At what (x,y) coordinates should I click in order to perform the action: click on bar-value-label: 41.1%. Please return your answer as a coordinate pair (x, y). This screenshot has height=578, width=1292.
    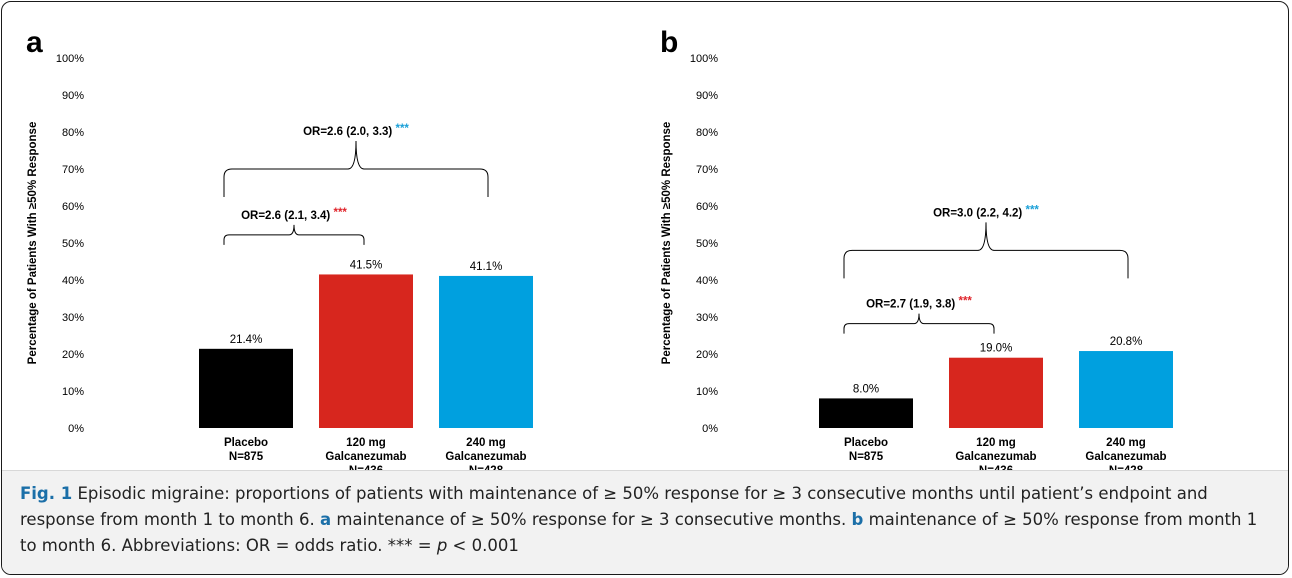
    Looking at the image, I should click on (486, 267).